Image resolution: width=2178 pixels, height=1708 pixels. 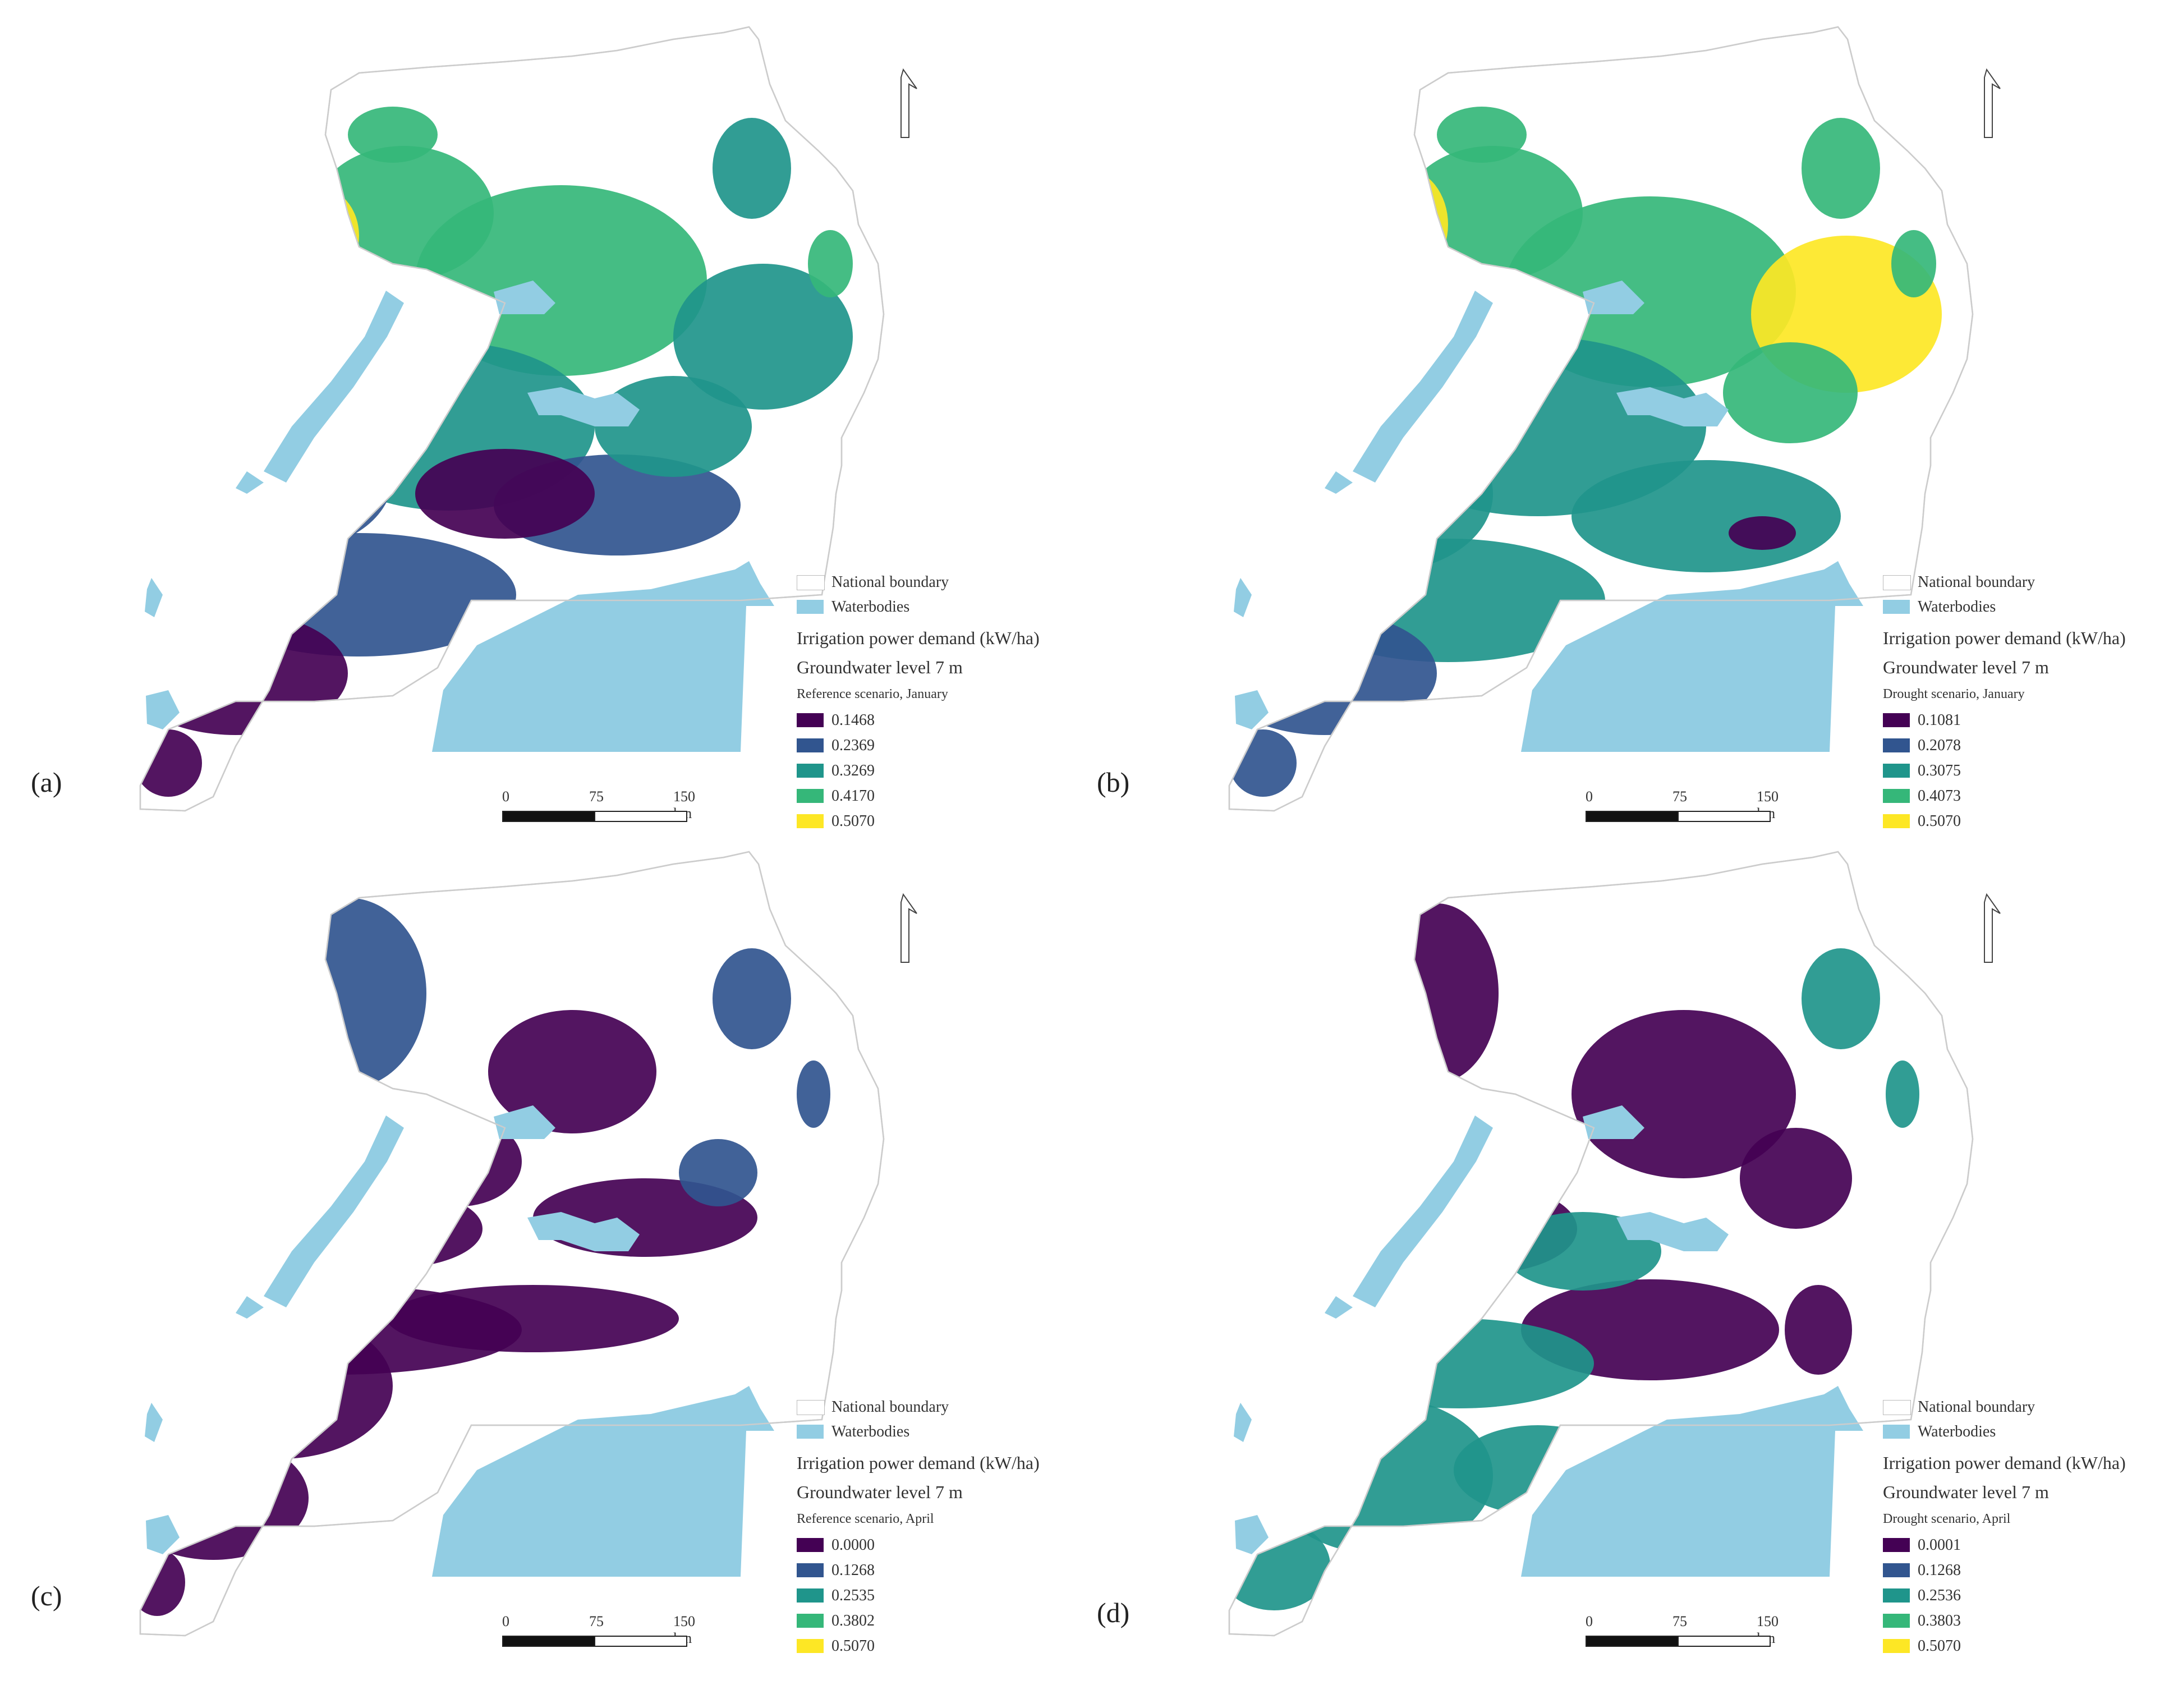 I want to click on legend-class-value: 0.1081, so click(x=1939, y=720).